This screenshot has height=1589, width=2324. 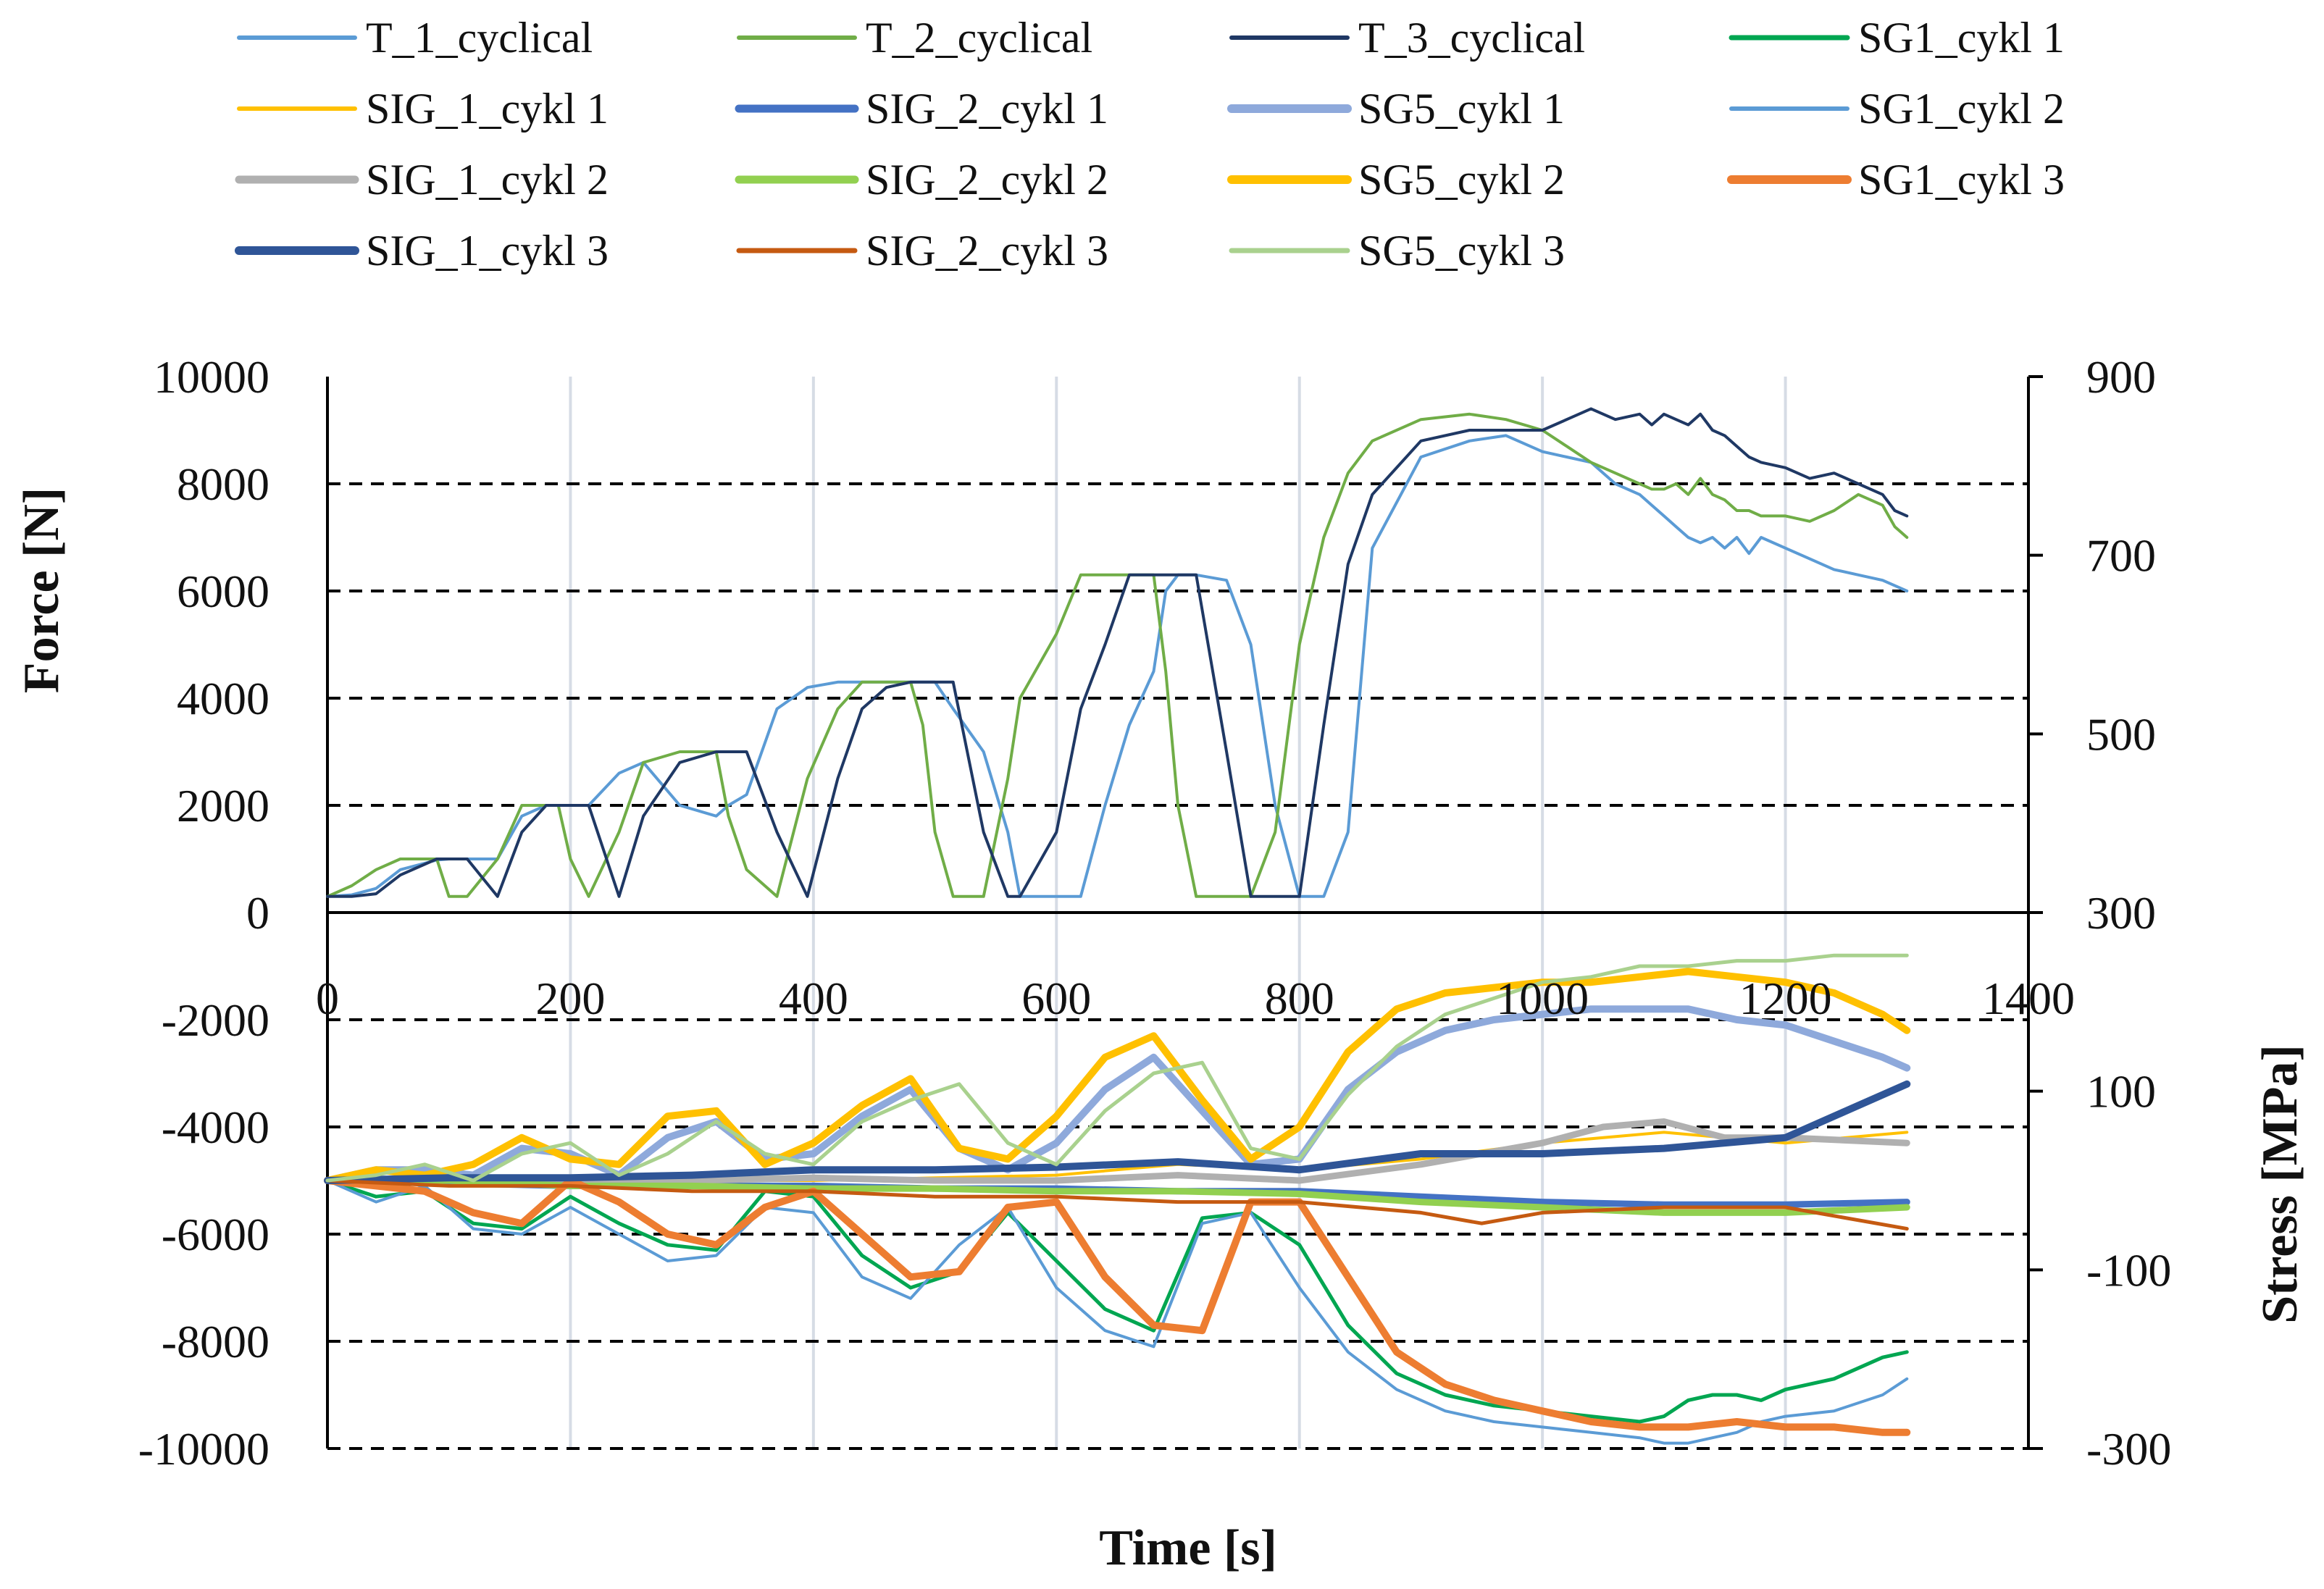 I want to click on y-tick-label-right-lower: -100, so click(x=2128, y=1270).